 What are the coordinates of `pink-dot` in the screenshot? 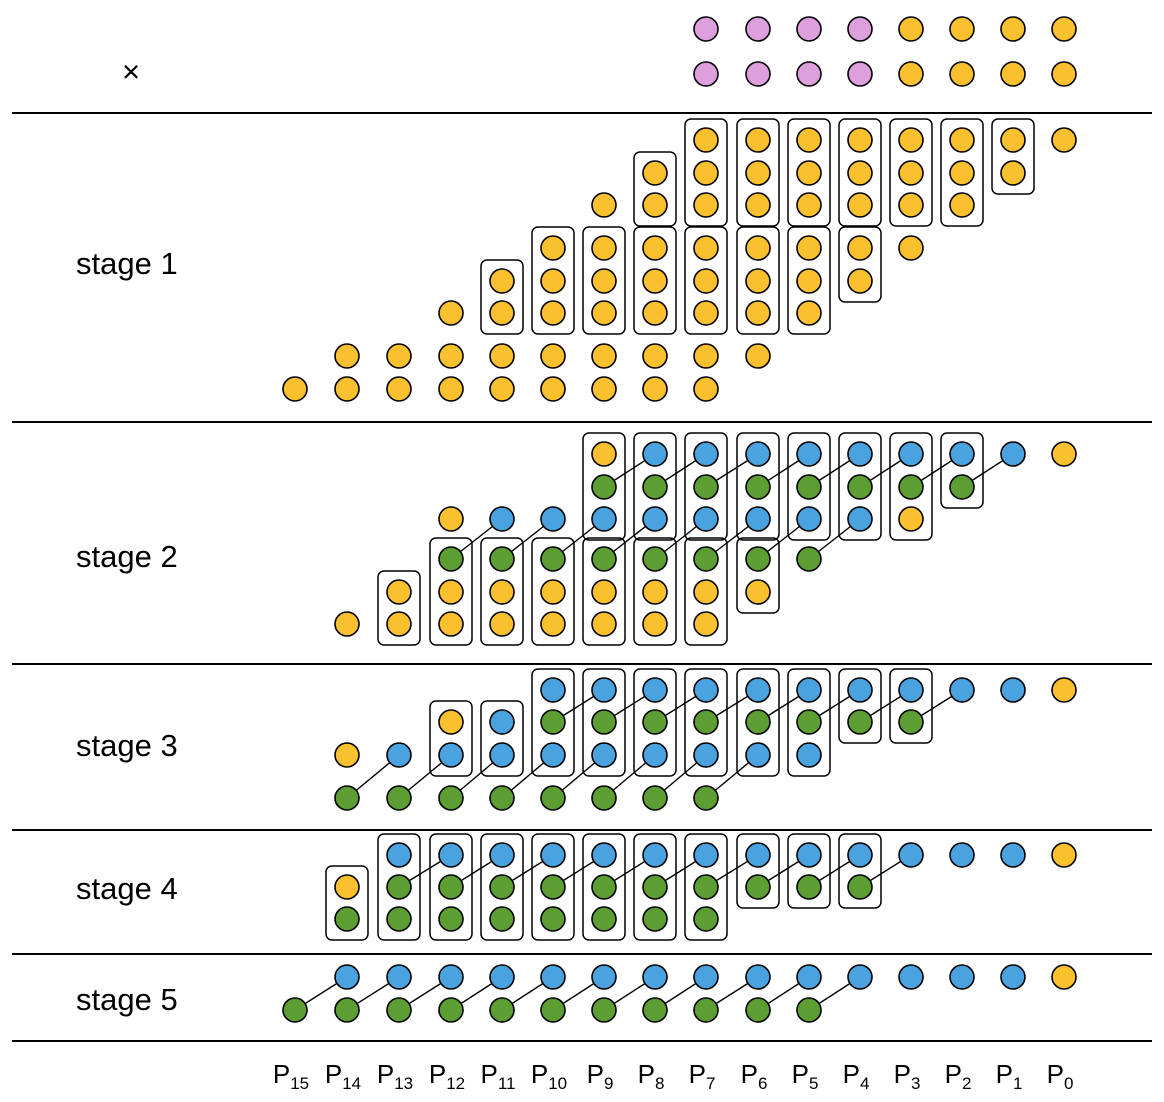 It's located at (809, 74).